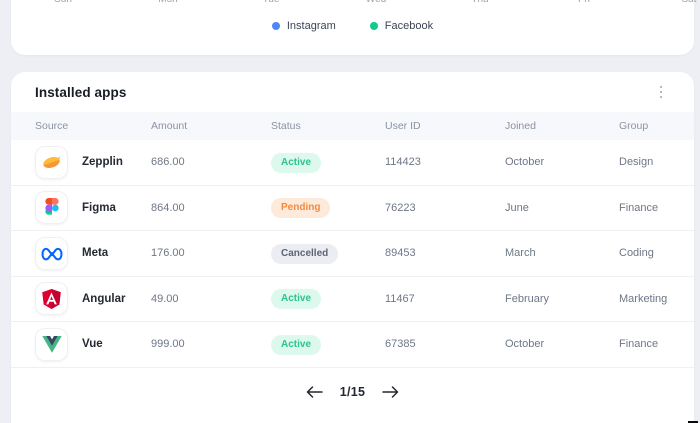 The image size is (700, 423). I want to click on amount-cell: 864.00, so click(168, 207).